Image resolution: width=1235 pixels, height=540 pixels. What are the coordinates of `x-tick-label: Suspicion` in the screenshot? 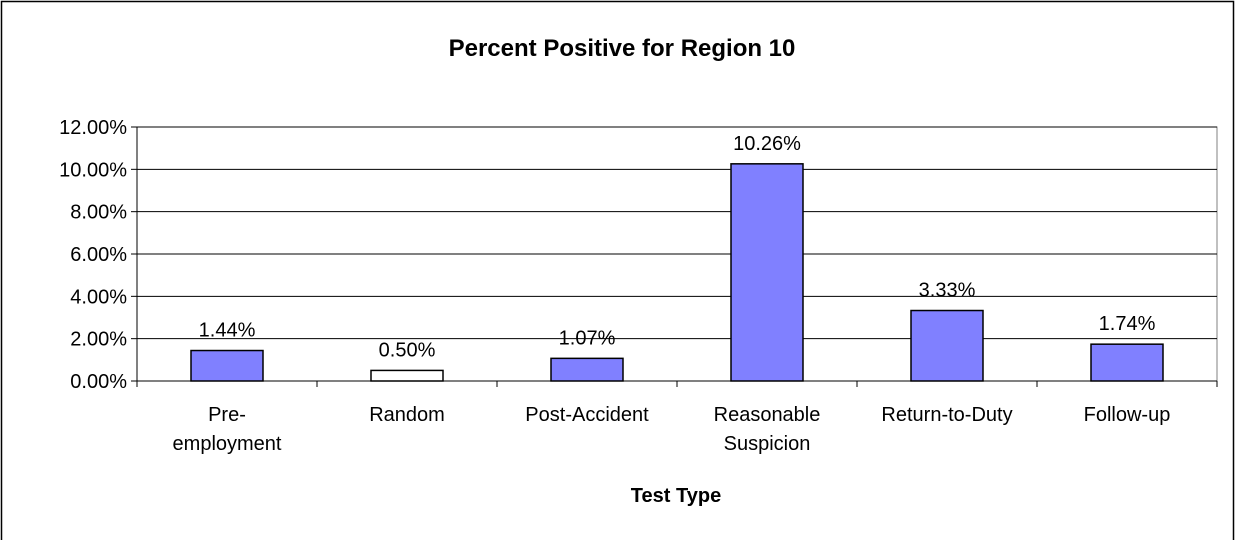 It's located at (767, 444).